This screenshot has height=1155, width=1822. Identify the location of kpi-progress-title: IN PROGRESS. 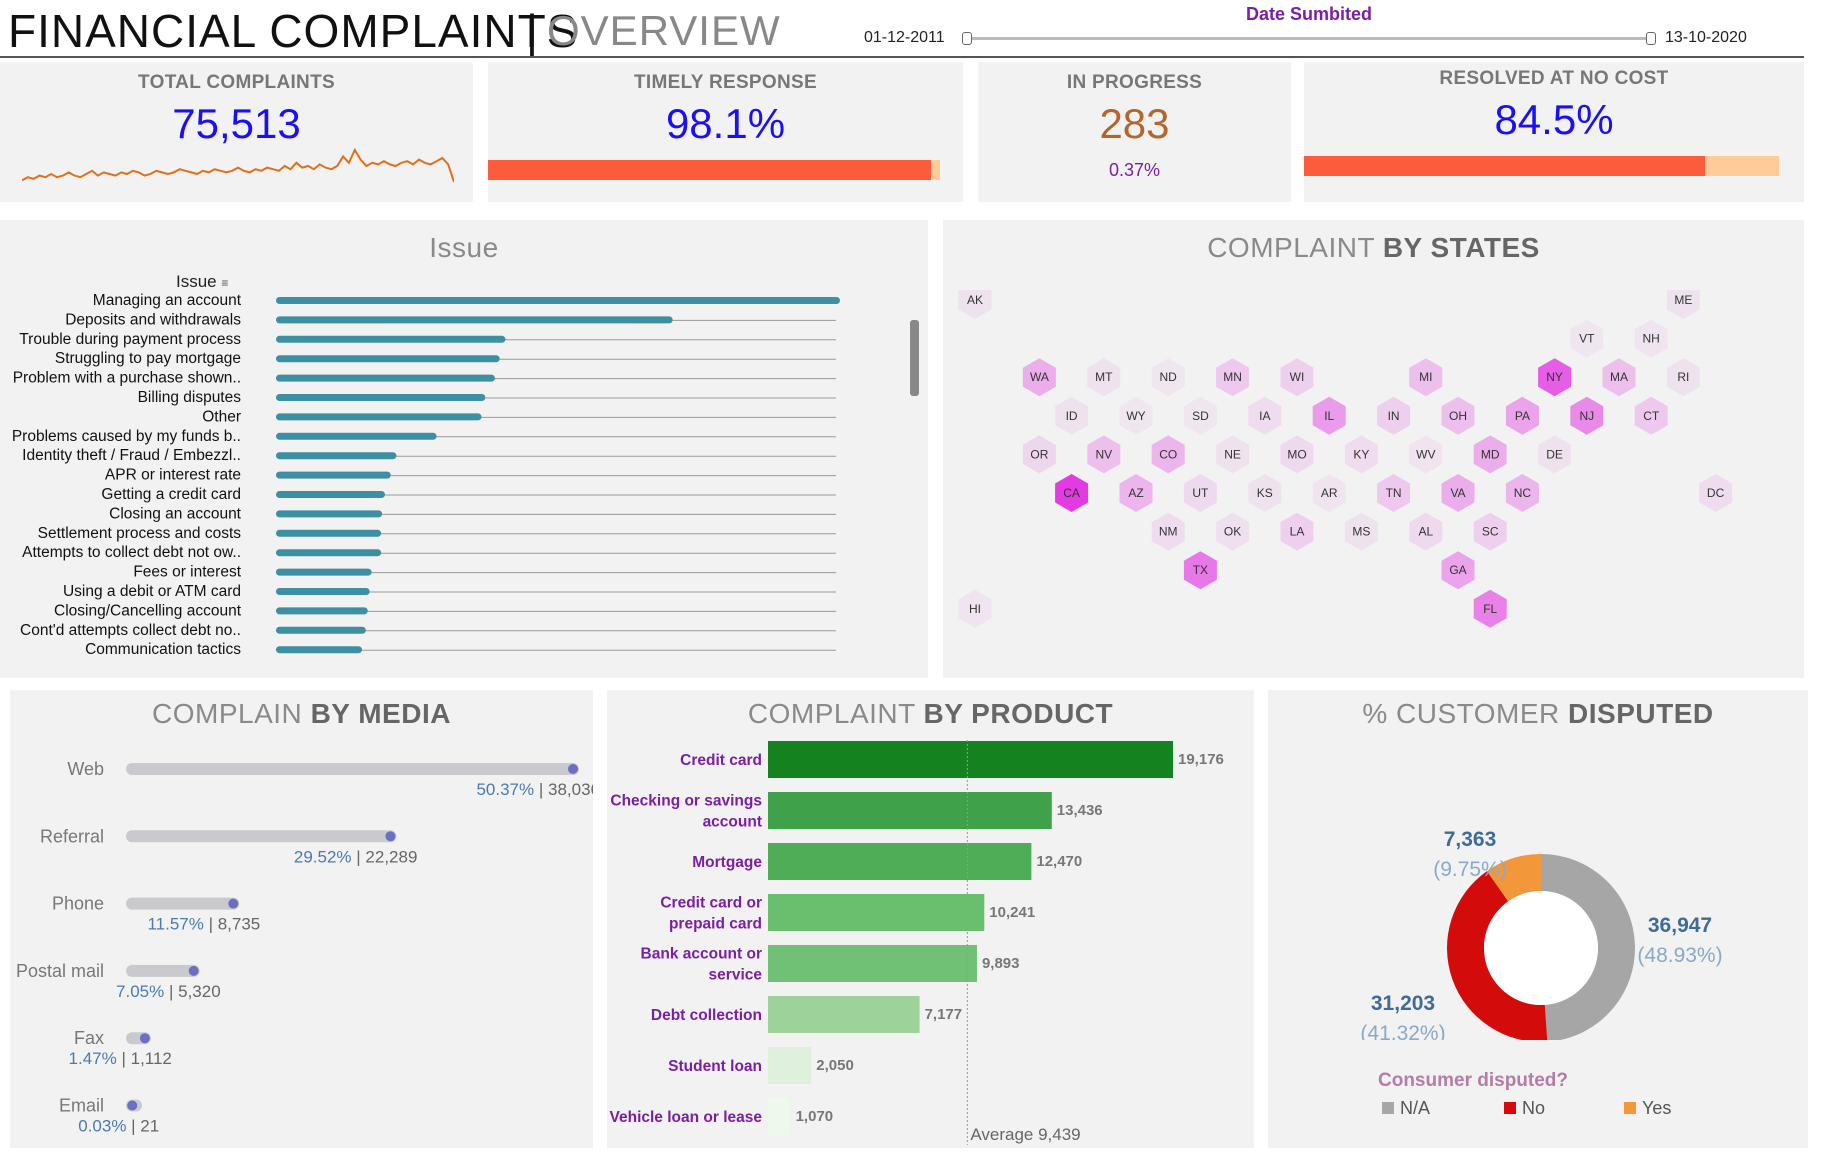
(1134, 82).